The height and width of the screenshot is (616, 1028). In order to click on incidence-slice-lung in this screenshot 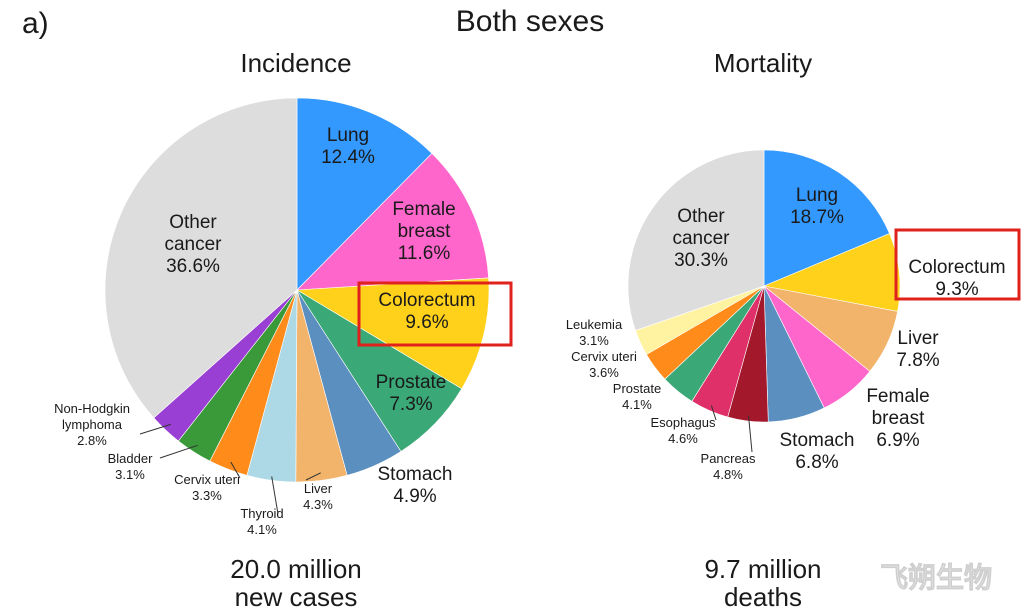, I will do `click(364, 194)`.